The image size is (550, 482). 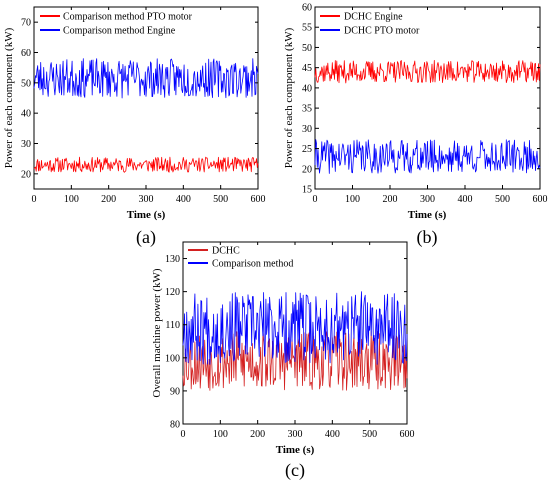 What do you see at coordinates (295, 328) in the screenshot?
I see `series-line-comparison-method` at bounding box center [295, 328].